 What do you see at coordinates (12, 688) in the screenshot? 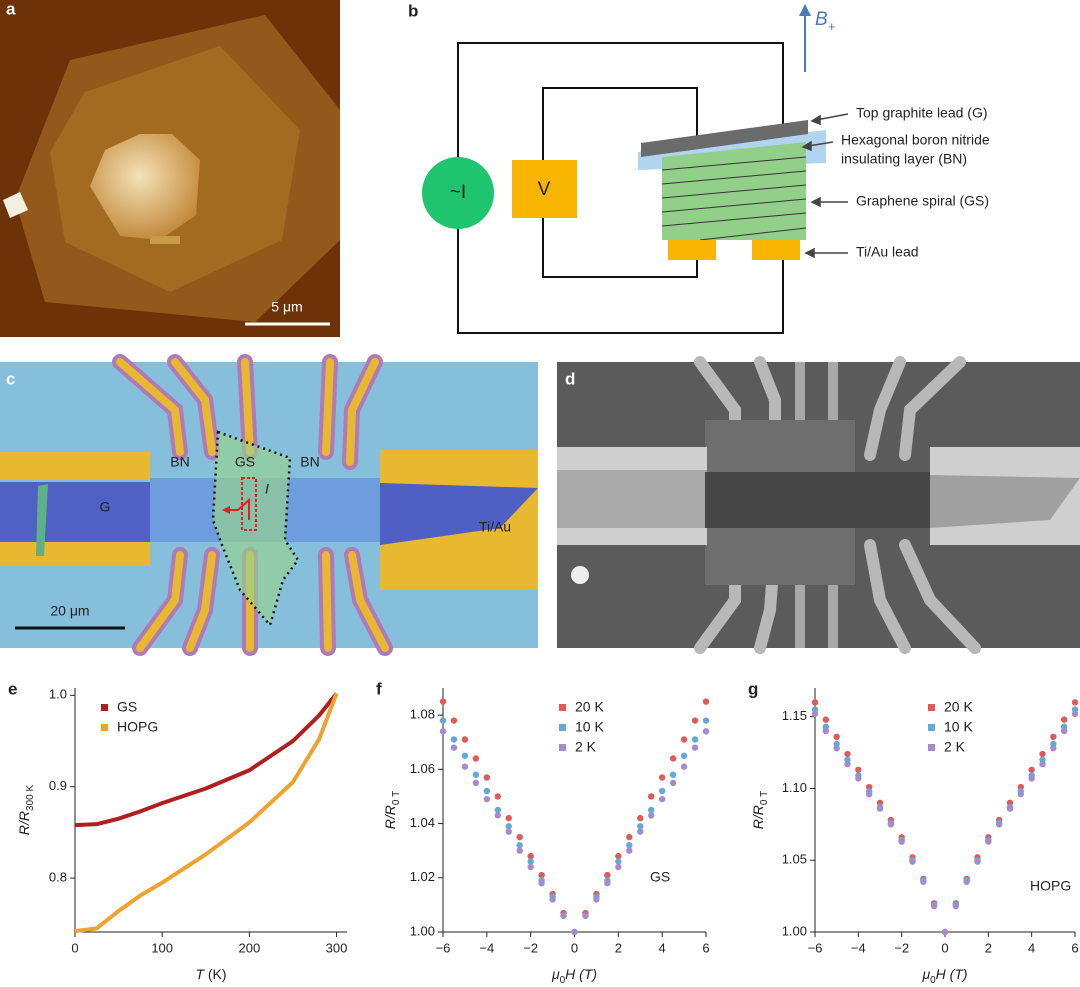
I see `panel-label: e` at bounding box center [12, 688].